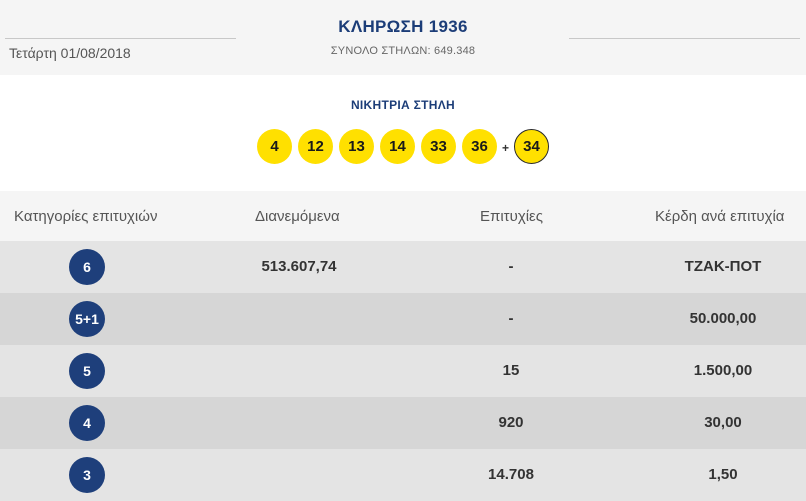  What do you see at coordinates (403, 105) in the screenshot?
I see `winning-column-label: ΝΙΚΗΤΡΙΑ ΣΤΗΛΗ` at bounding box center [403, 105].